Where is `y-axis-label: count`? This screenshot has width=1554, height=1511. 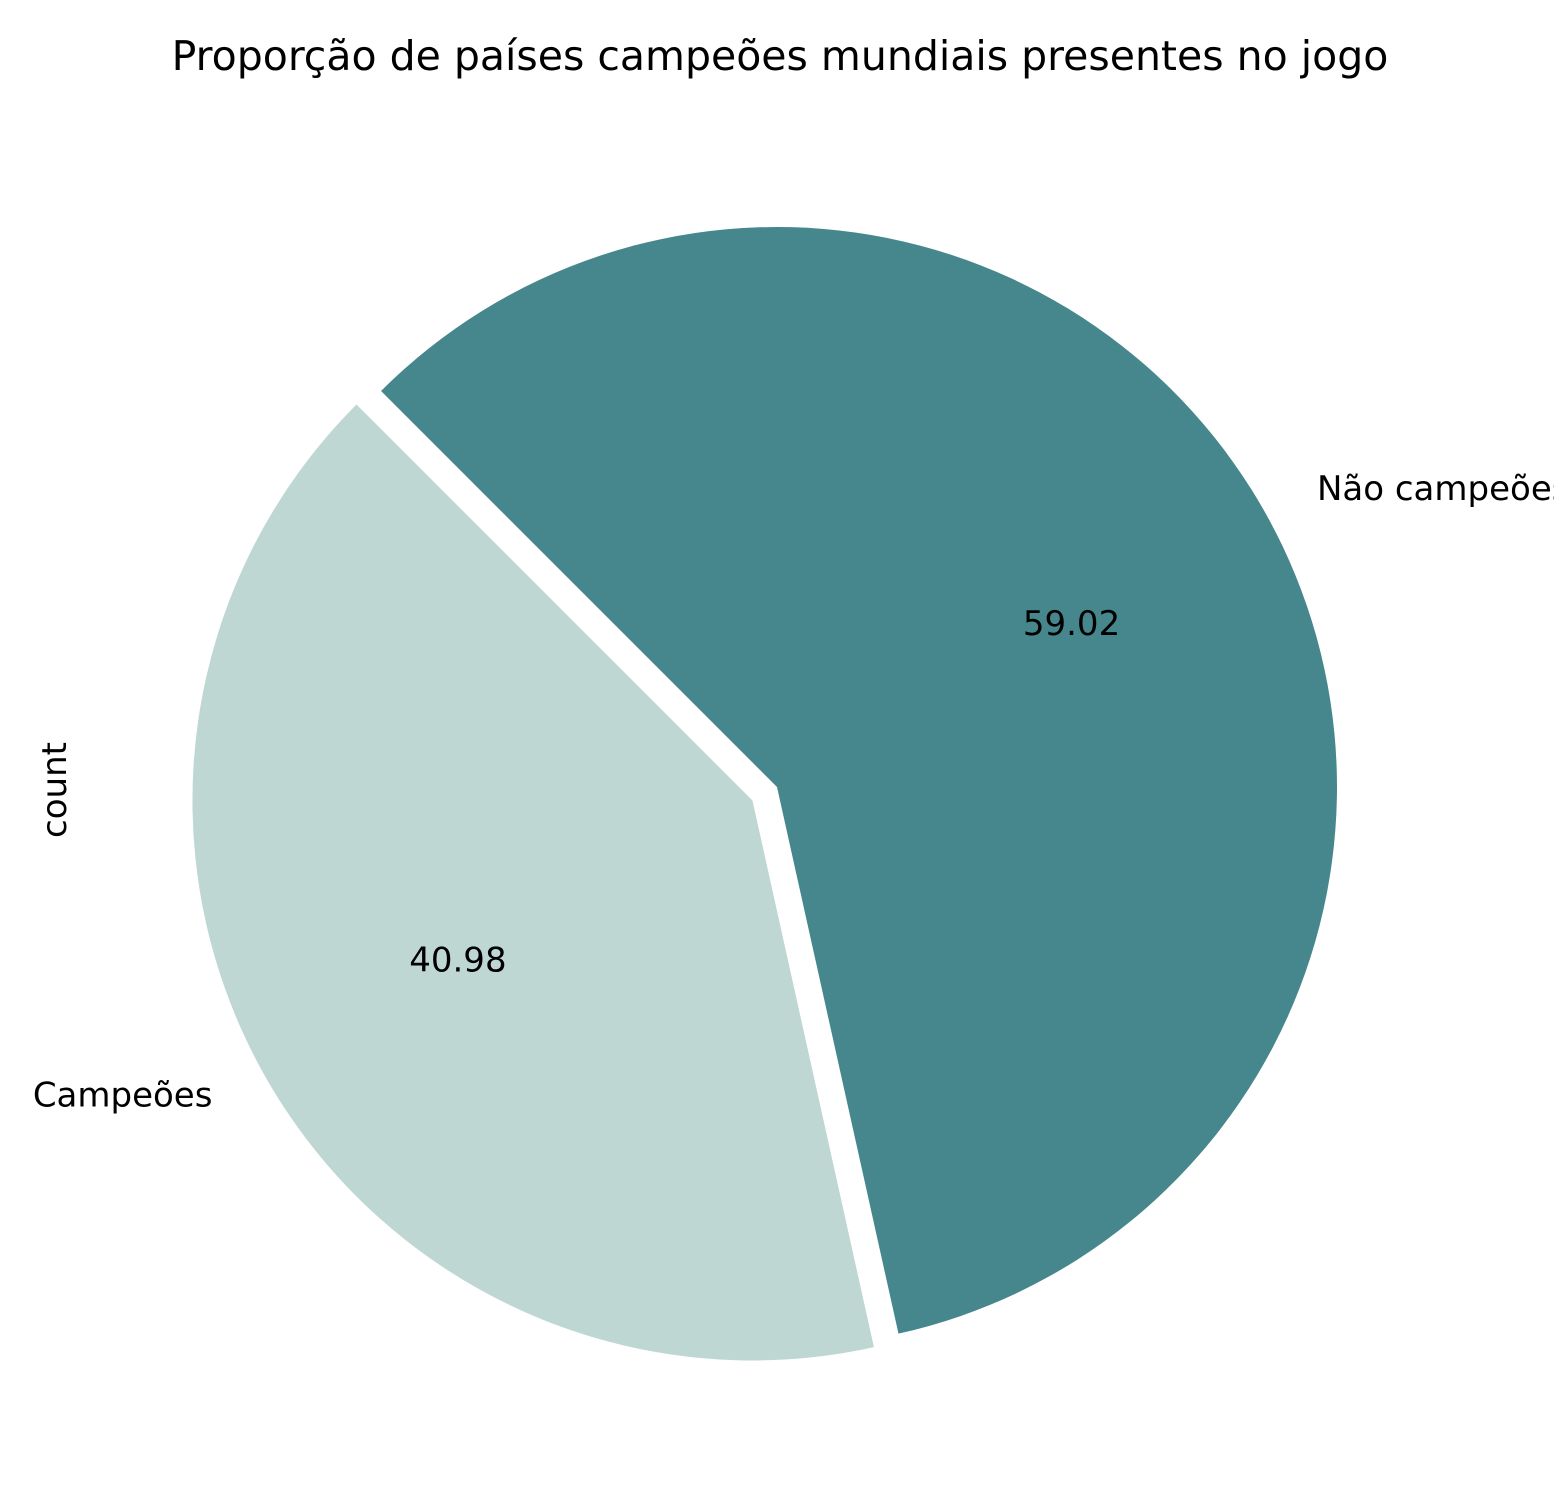 y-axis-label: count is located at coordinates (55, 790).